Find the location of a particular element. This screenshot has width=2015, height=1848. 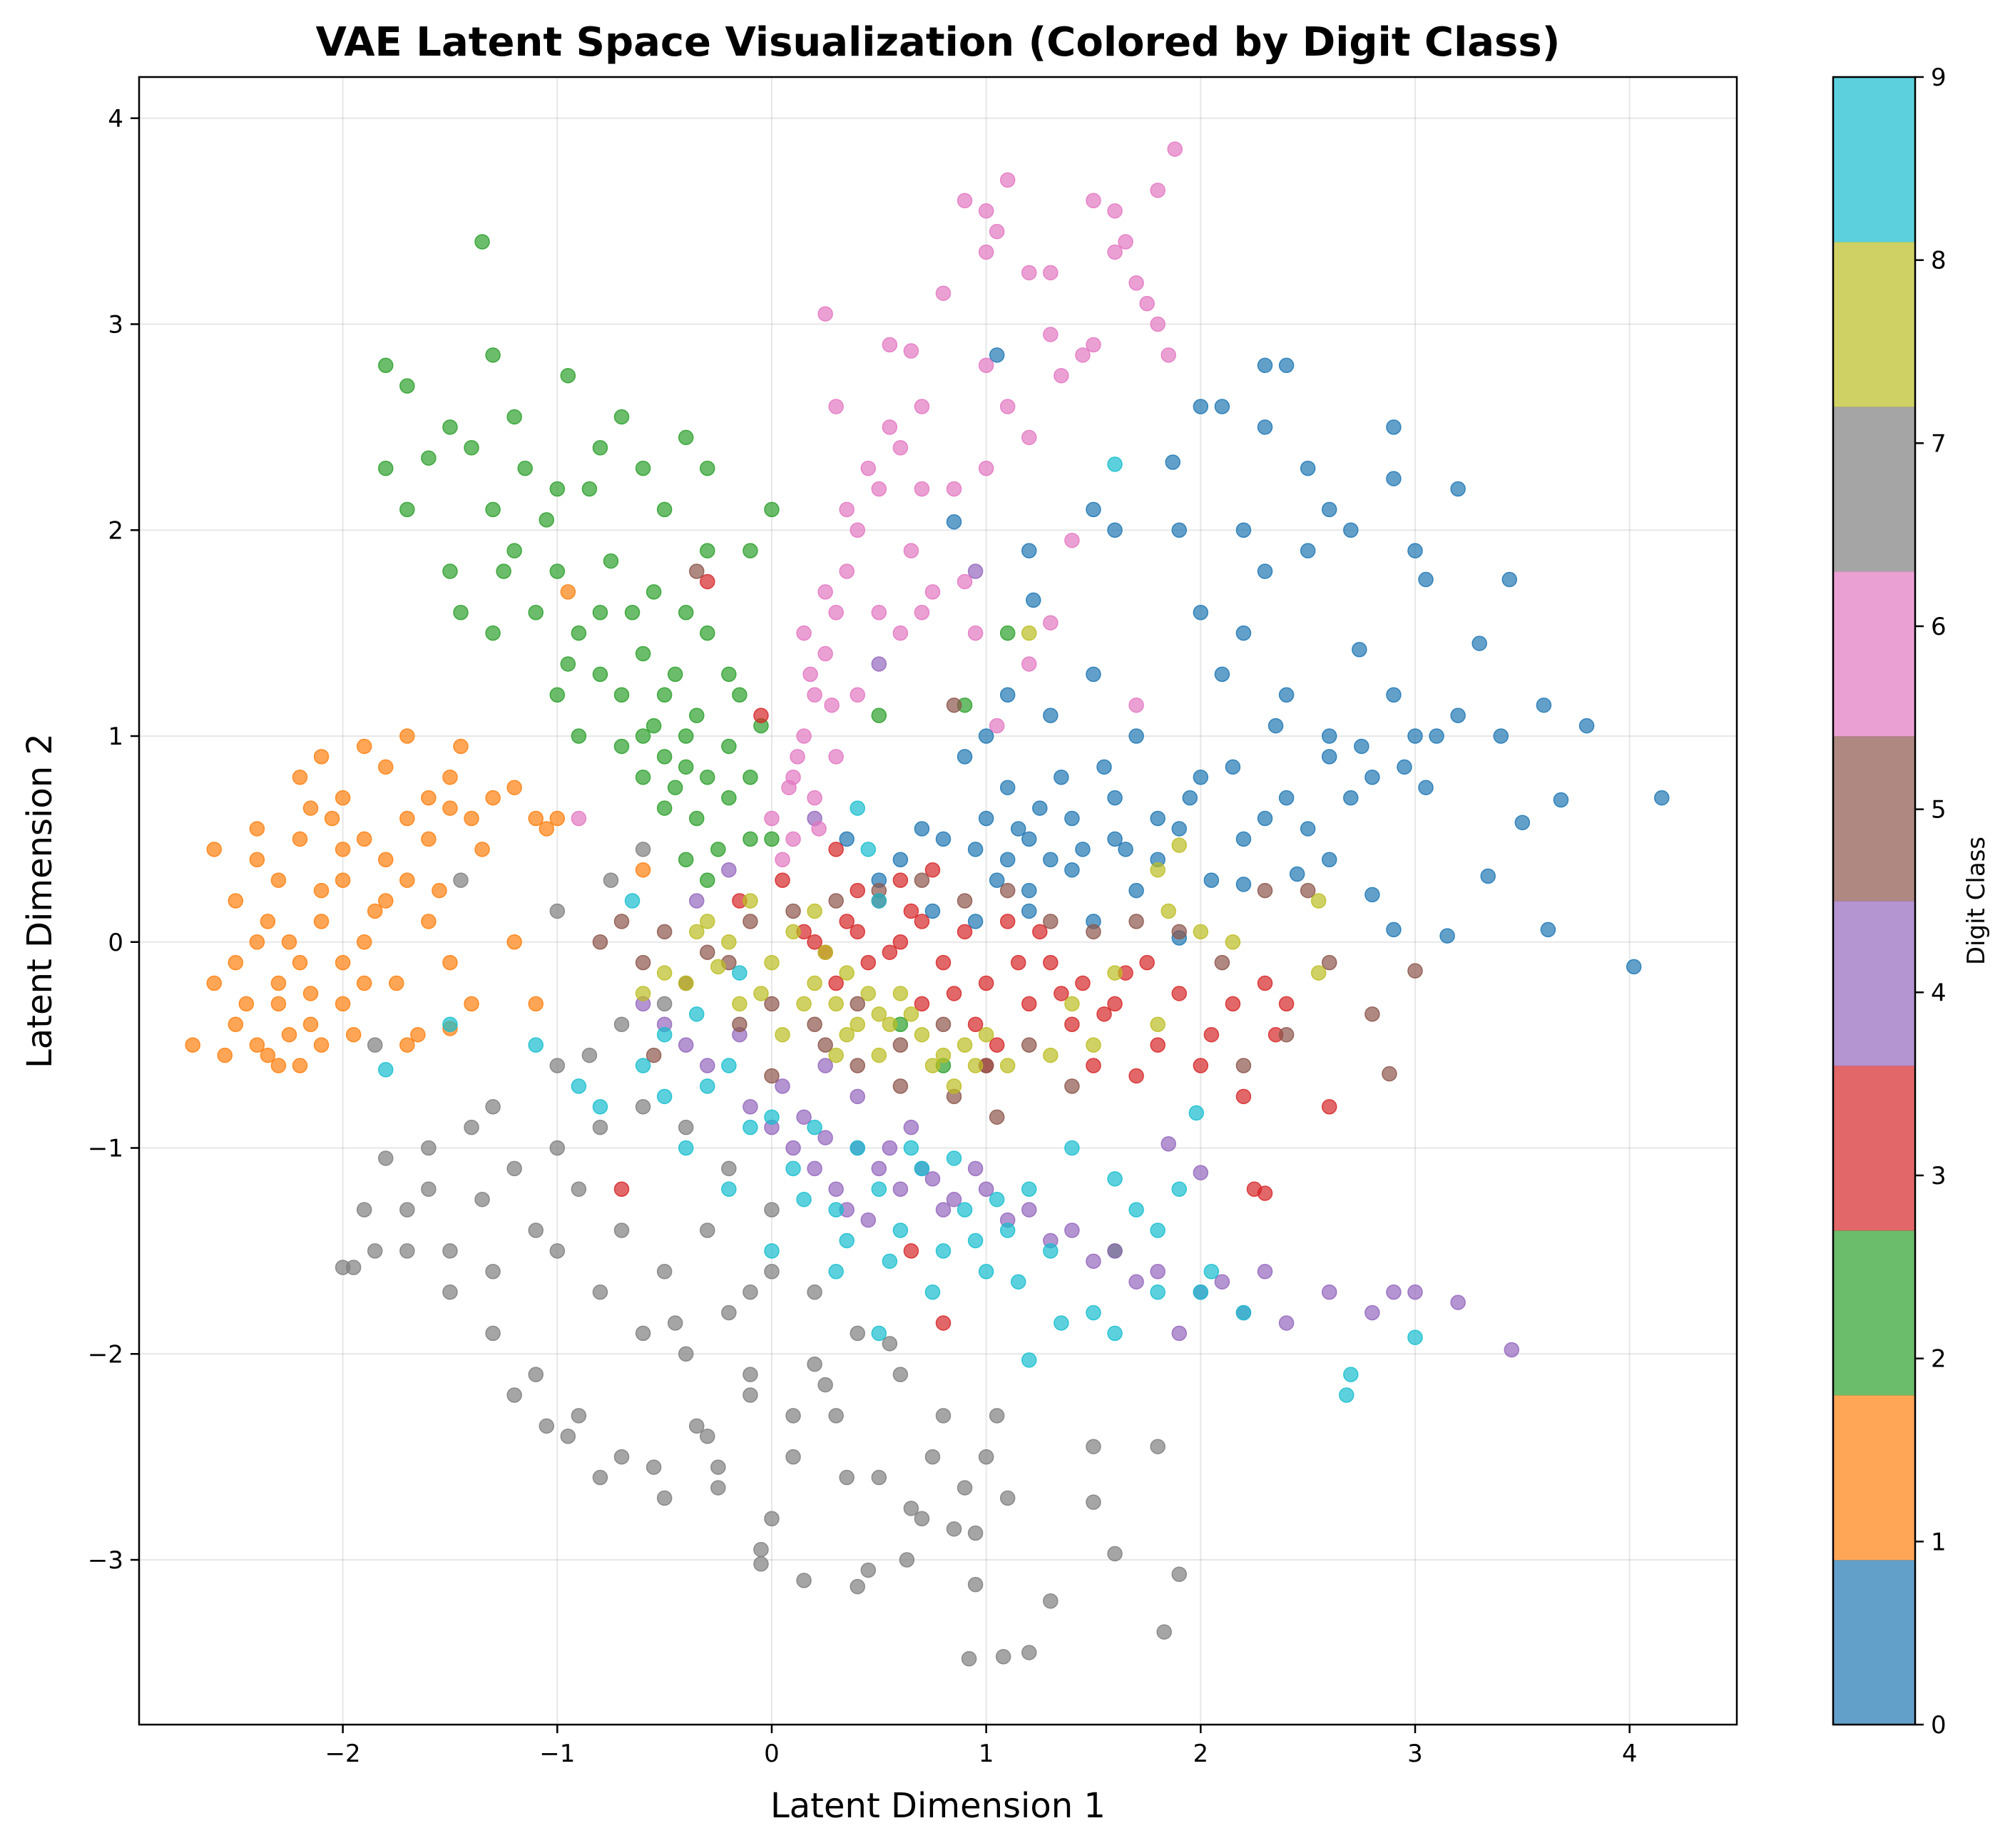

x-axis-label: Latent Dimension 1 is located at coordinates (938, 1806).